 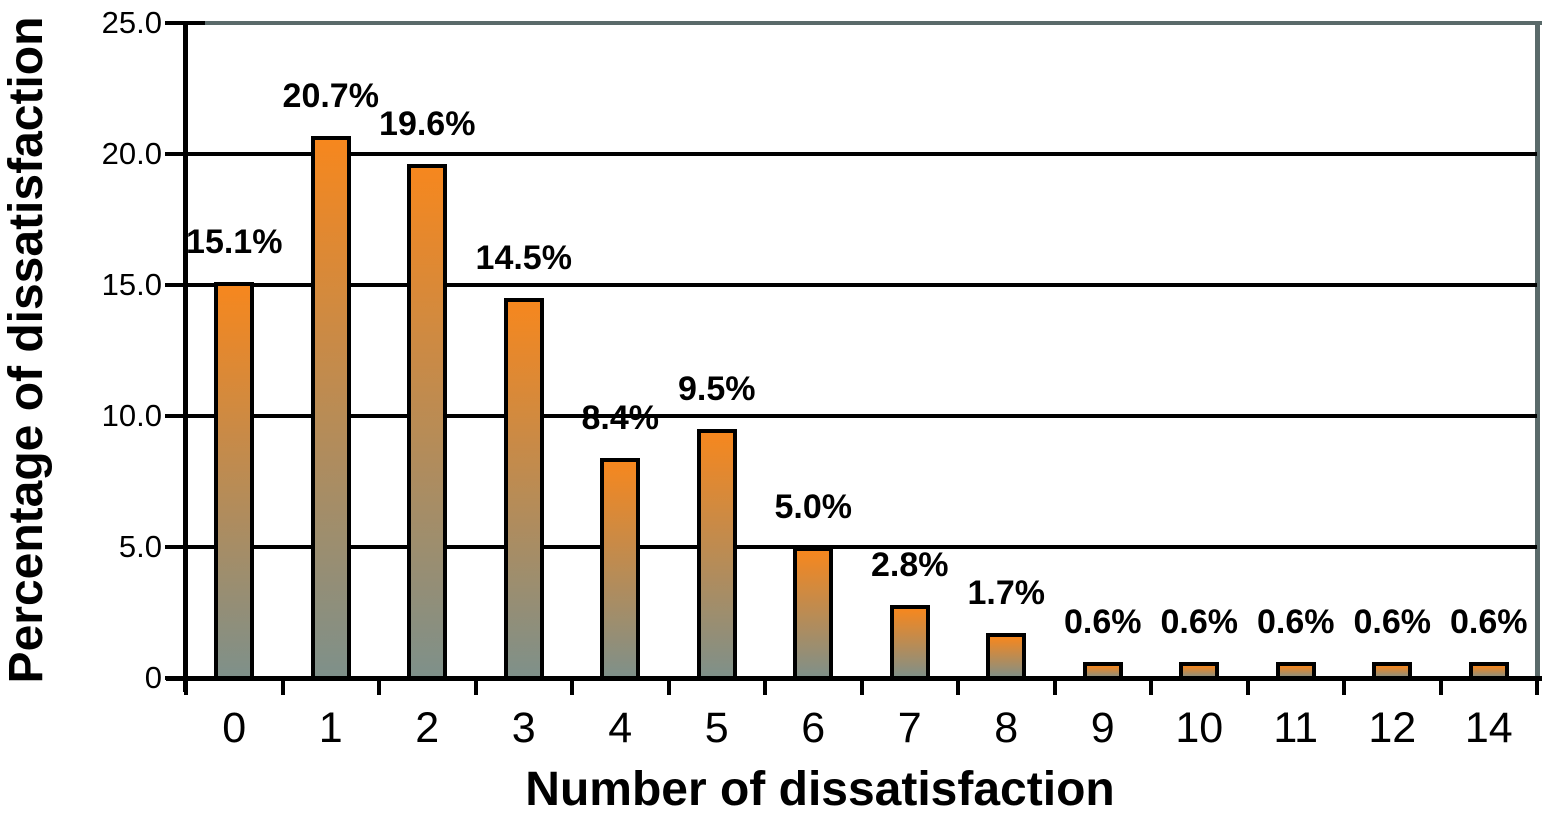 I want to click on x-tick-label: 14, so click(x=1488, y=728).